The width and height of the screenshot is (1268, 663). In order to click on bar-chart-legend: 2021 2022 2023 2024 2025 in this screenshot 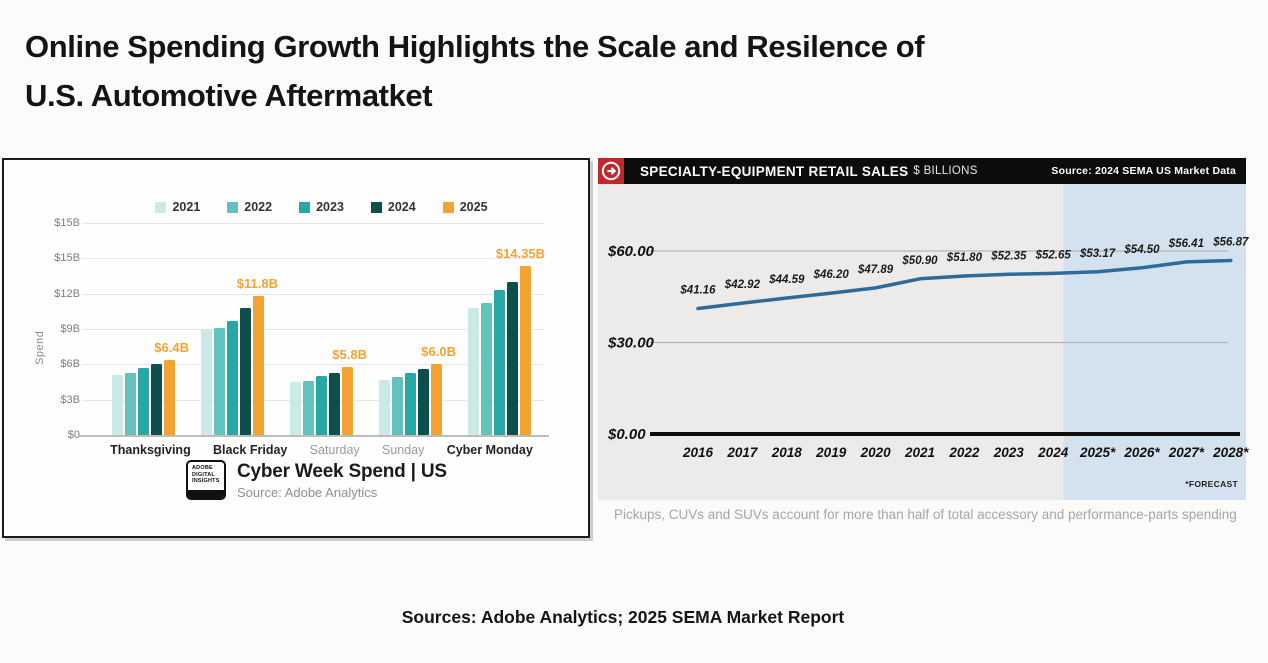, I will do `click(321, 207)`.